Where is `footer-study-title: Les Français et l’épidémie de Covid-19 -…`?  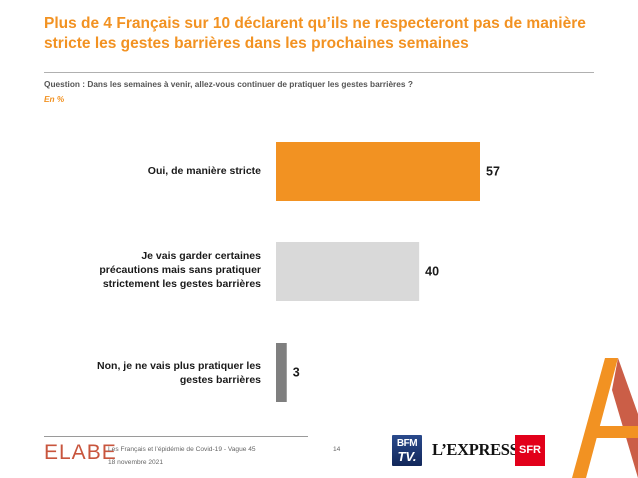 footer-study-title: Les Français et l’épidémie de Covid-19 -… is located at coordinates (182, 449).